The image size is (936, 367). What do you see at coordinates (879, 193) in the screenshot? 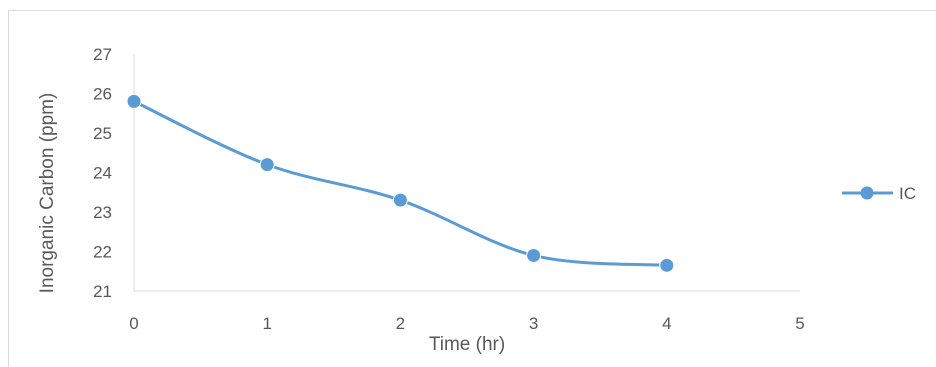
I see `legend: IC` at bounding box center [879, 193].